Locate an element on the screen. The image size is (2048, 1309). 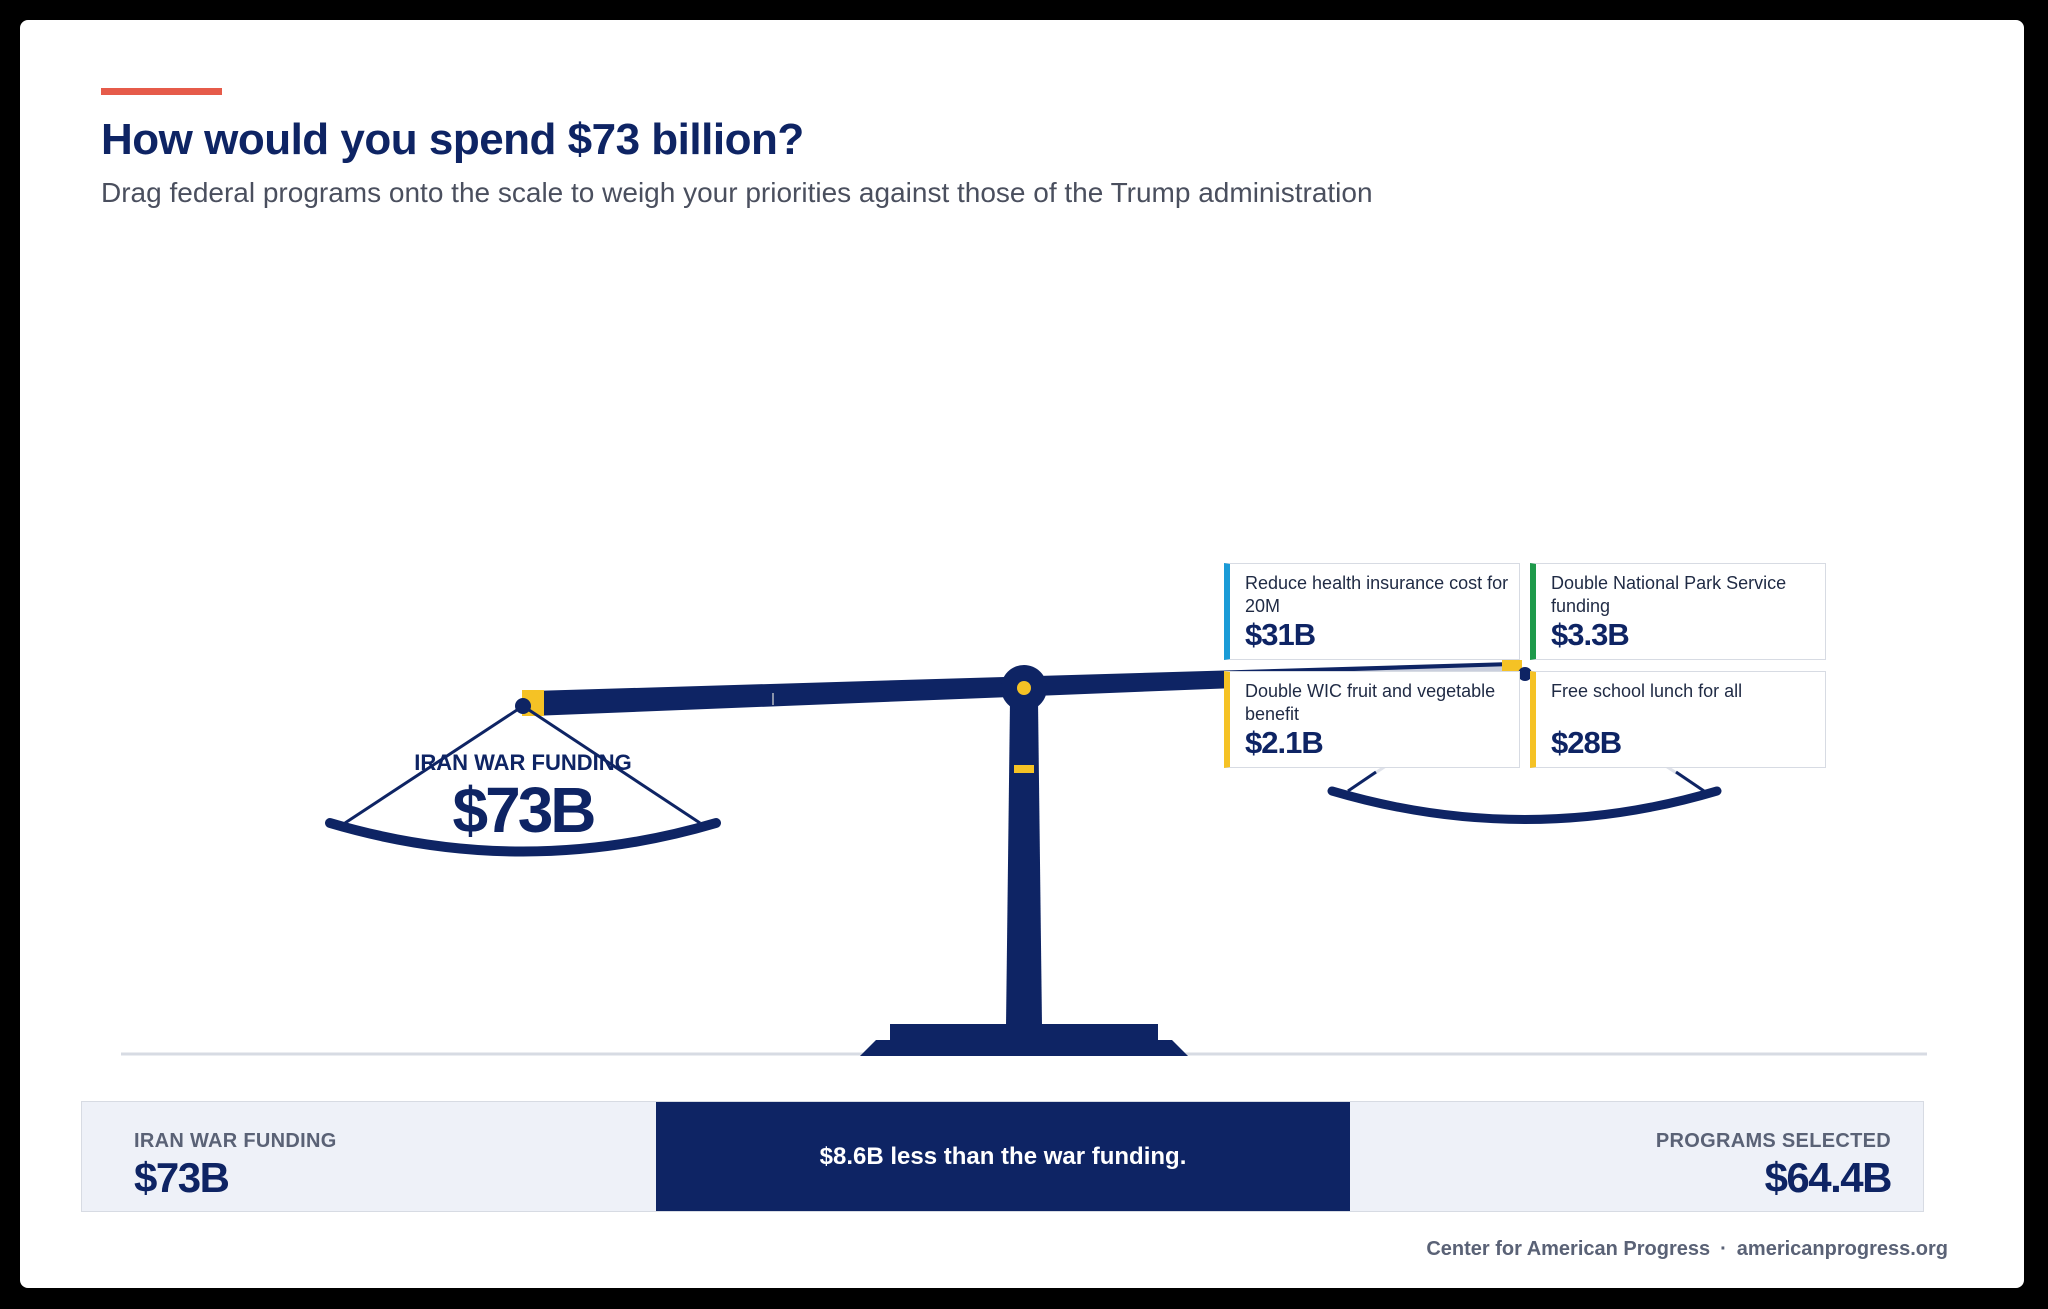
page-title: How would you spend $73 billion? is located at coordinates (452, 139).